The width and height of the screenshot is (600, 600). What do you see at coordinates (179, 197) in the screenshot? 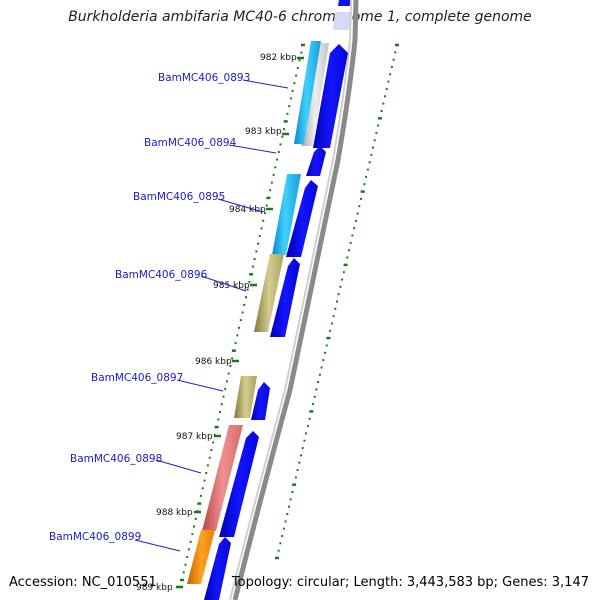
I see `gene-label-0895: BamMC406_0895` at bounding box center [179, 197].